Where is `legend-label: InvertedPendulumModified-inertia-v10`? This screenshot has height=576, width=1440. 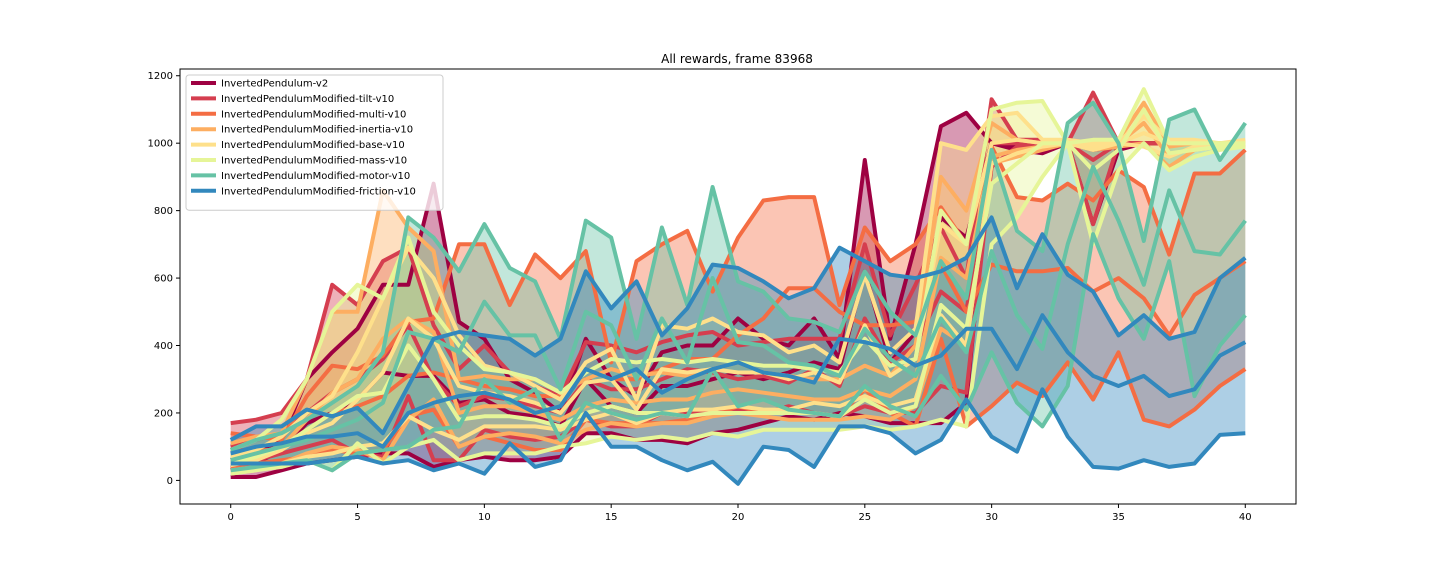
legend-label: InvertedPendulumModified-inertia-v10 is located at coordinates (317, 130).